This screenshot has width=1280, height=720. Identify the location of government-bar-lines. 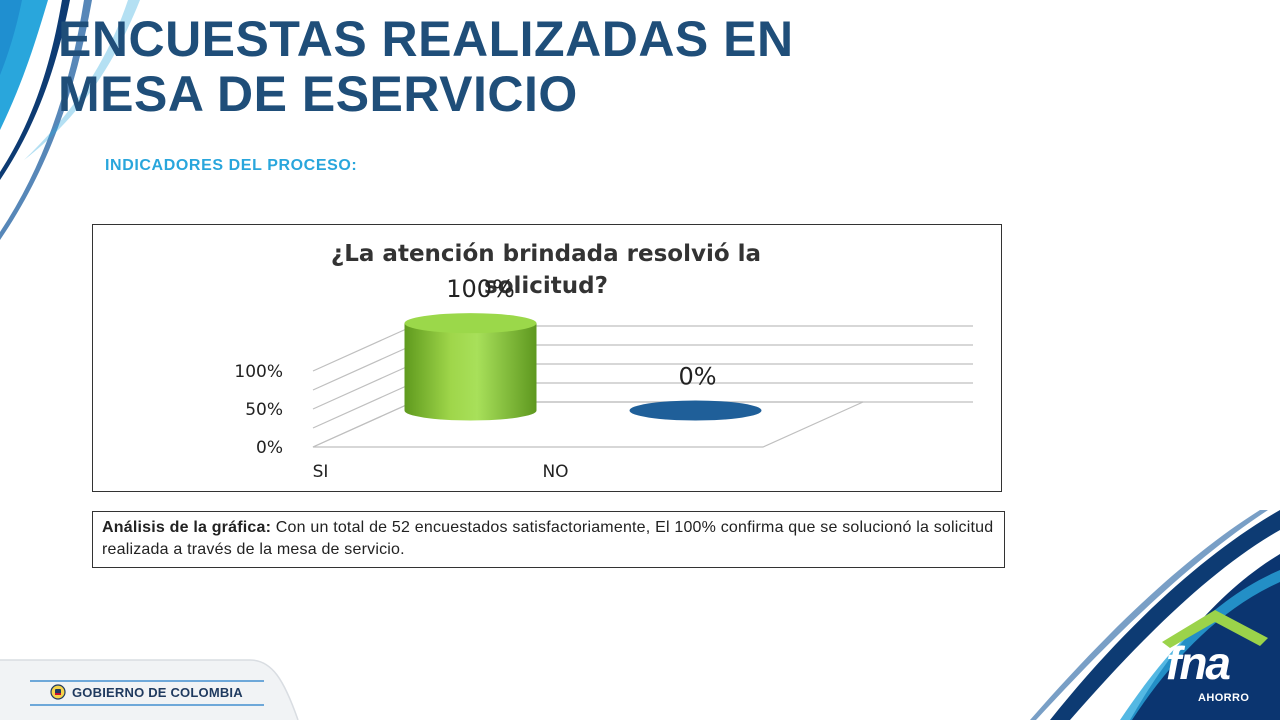
(147, 693).